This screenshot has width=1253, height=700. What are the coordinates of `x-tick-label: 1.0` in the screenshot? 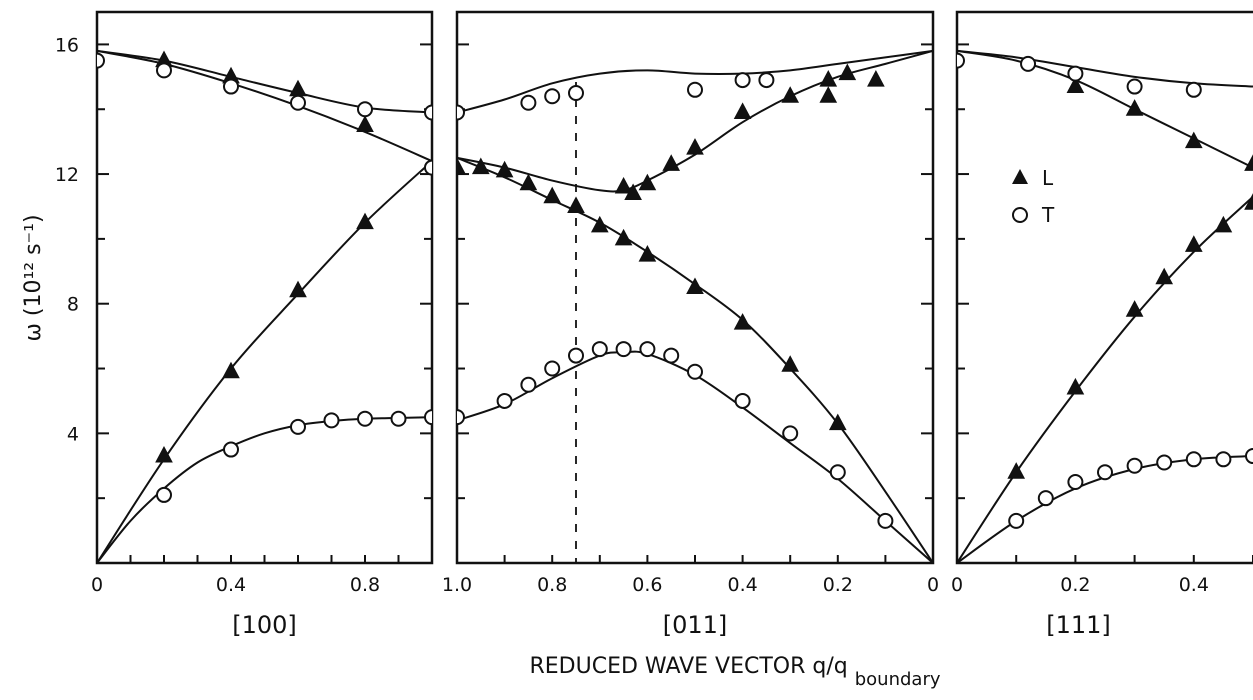 It's located at (457, 585).